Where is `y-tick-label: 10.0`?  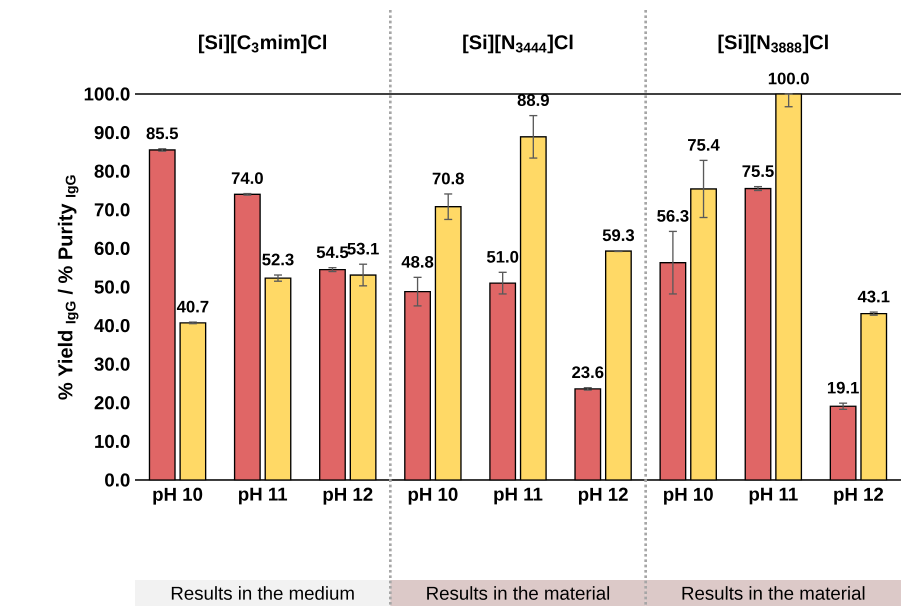
y-tick-label: 10.0 is located at coordinates (112, 441).